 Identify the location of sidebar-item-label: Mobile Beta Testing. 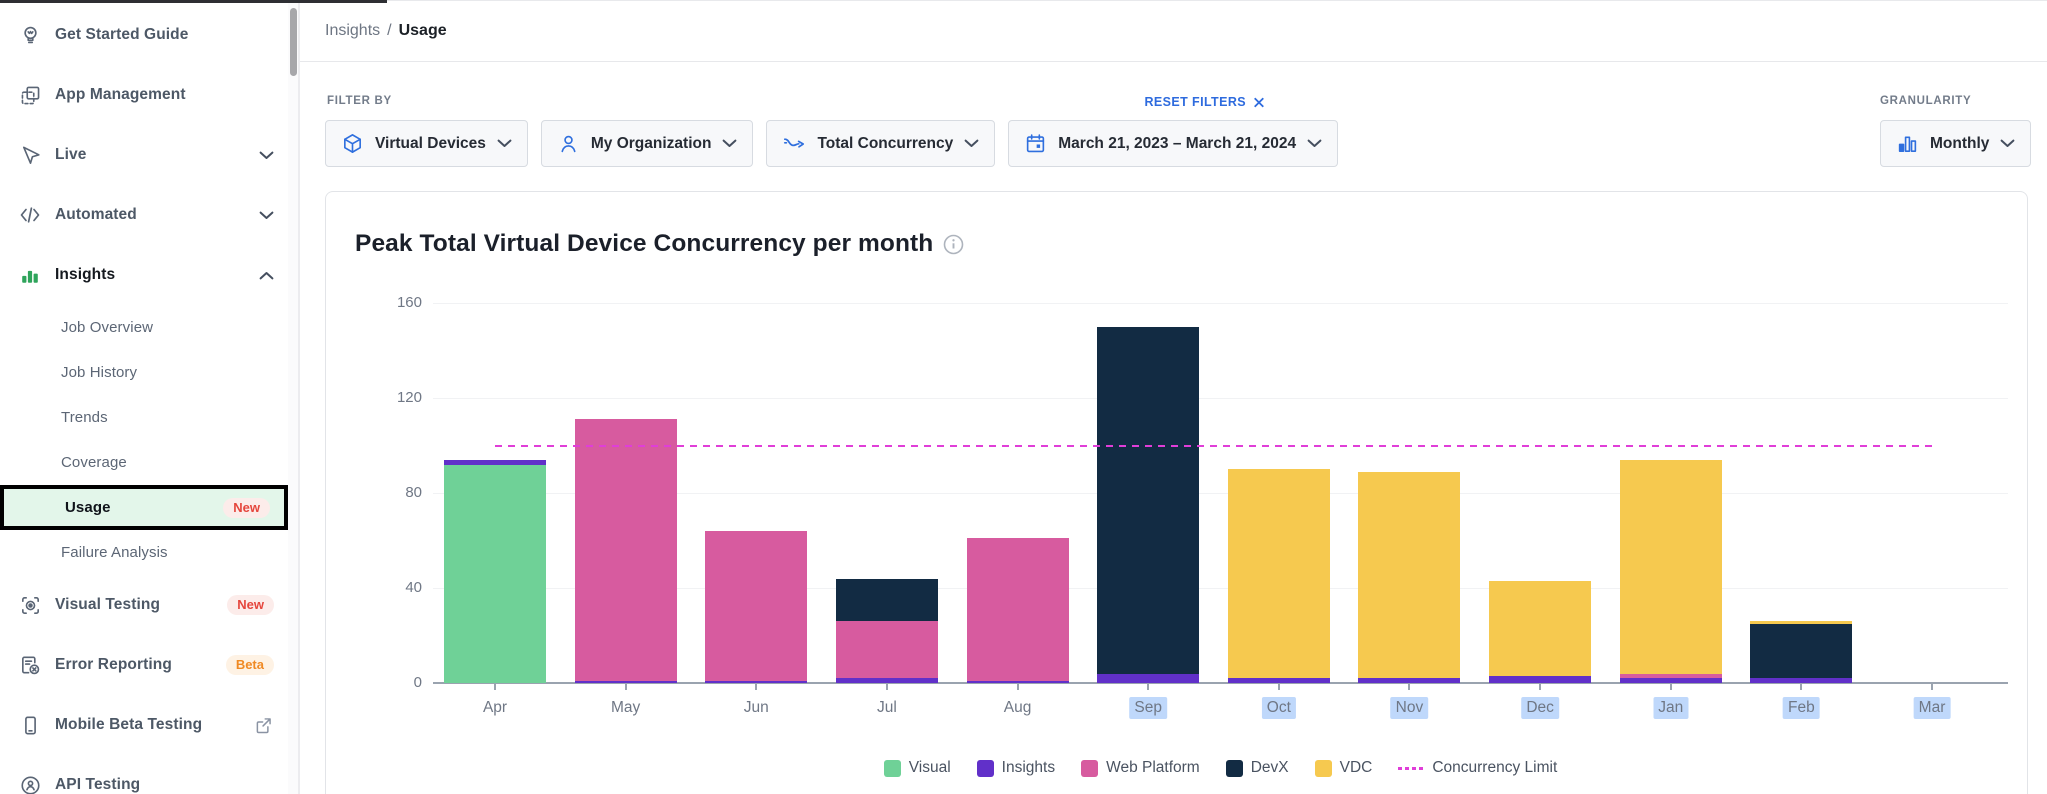
(129, 724).